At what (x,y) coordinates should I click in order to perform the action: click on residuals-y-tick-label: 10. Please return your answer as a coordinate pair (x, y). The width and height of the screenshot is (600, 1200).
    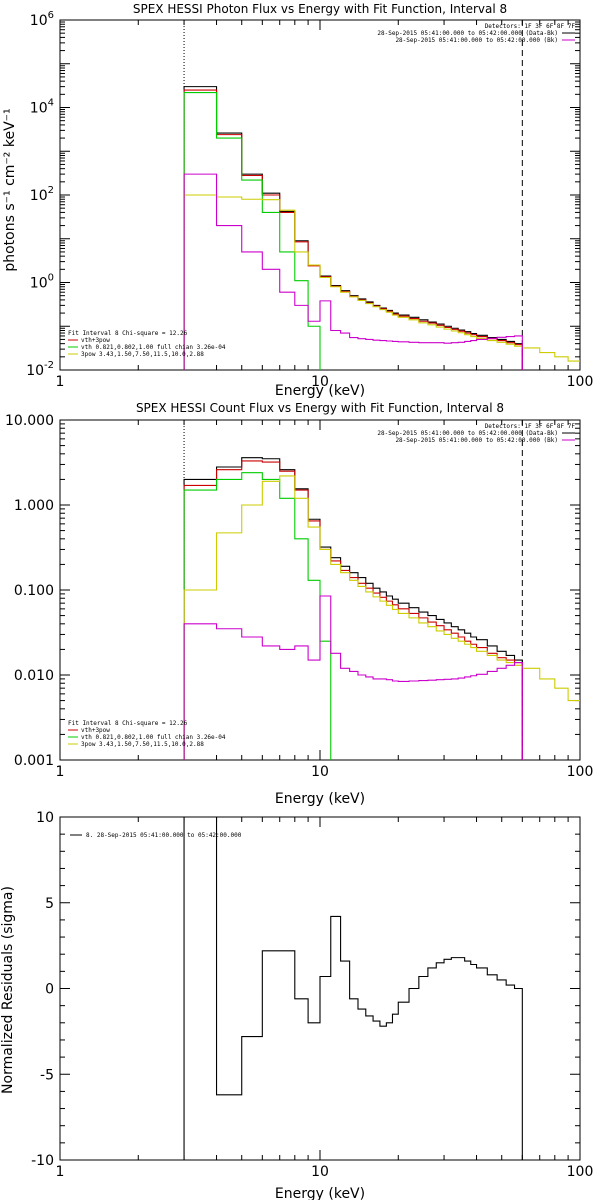
    Looking at the image, I should click on (45, 818).